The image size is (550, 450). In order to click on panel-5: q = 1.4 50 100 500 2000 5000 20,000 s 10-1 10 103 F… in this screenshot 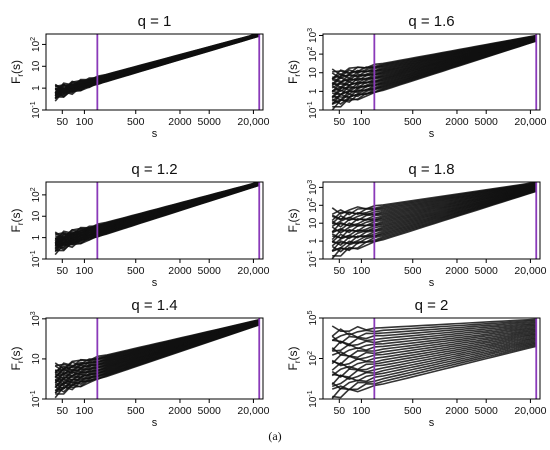, I will do `click(139, 363)`.